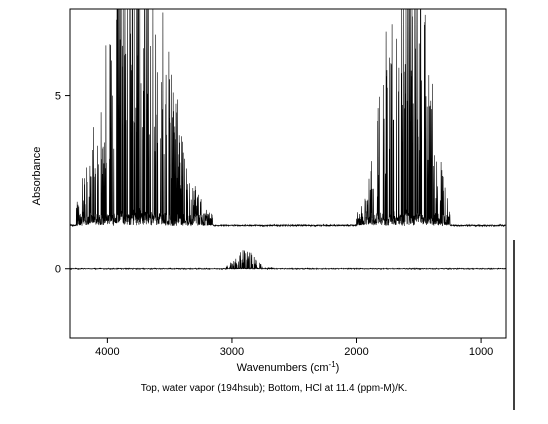 This screenshot has height=424, width=548. I want to click on y-tick-label: 5, so click(58, 97).